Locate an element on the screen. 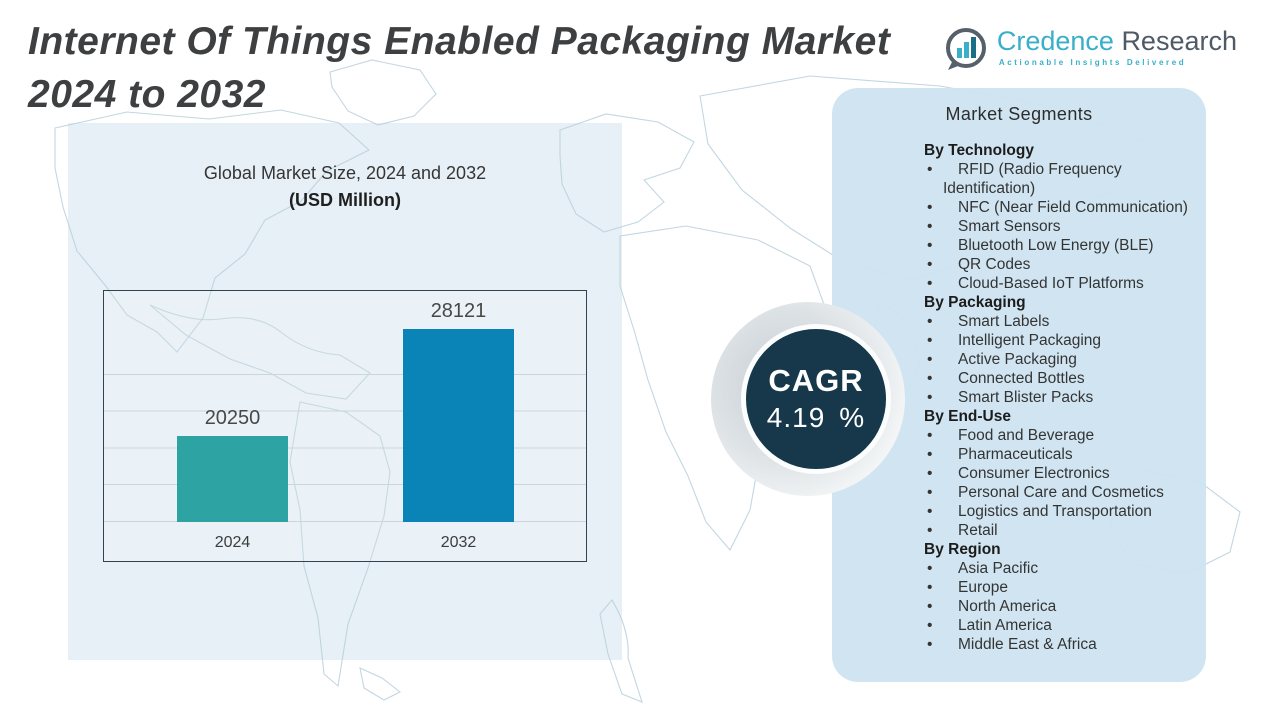 This screenshot has width=1267, height=713. chart-title: Global Market Size, 2024 and 2032 is located at coordinates (345, 173).